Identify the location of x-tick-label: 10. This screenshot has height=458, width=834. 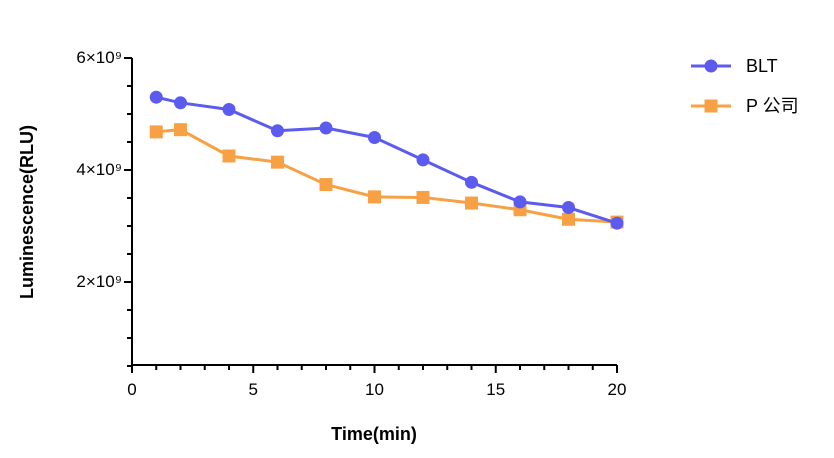
(374, 389).